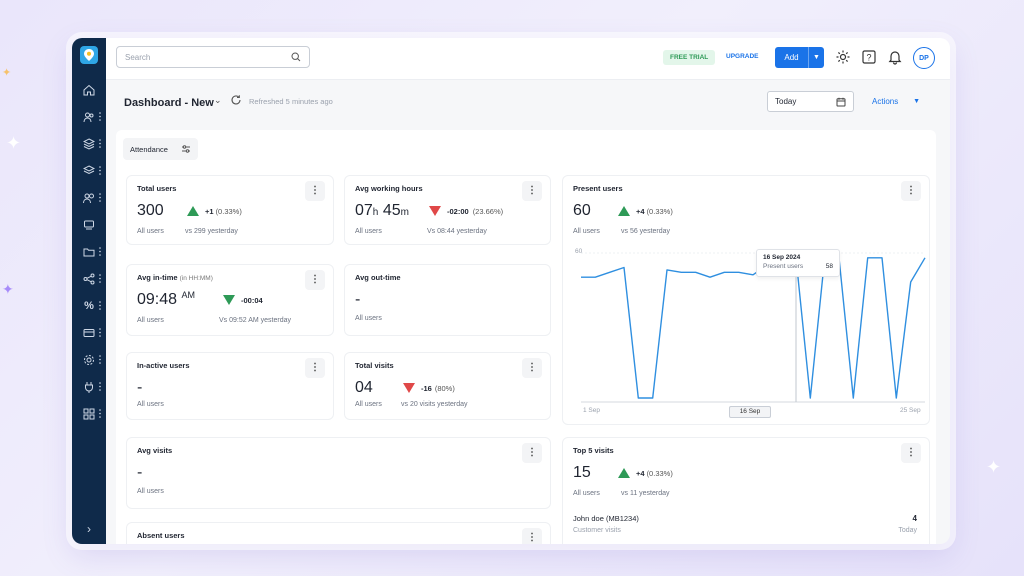 The width and height of the screenshot is (1024, 576). Describe the element at coordinates (150, 210) in the screenshot. I see `card-value: 300` at that location.